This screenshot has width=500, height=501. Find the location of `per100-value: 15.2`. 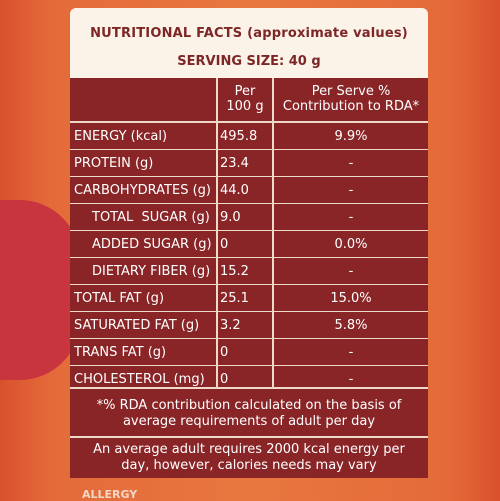

per100-value: 15.2 is located at coordinates (234, 271).